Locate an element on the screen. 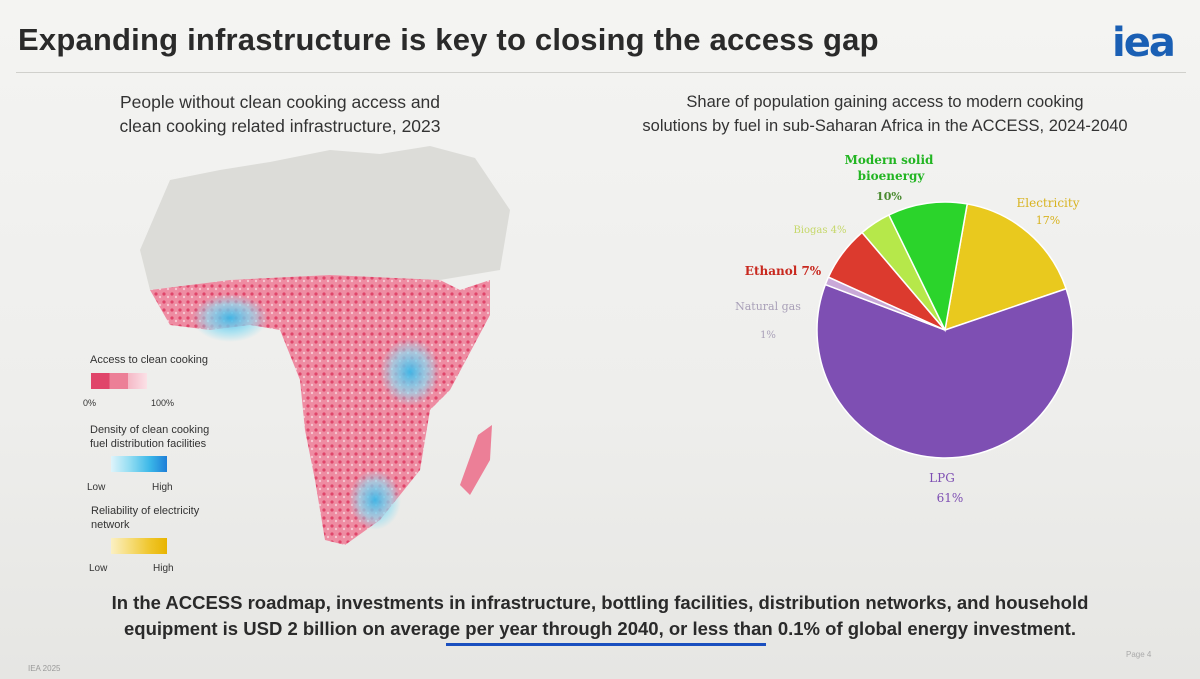 Image resolution: width=1200 pixels, height=679 pixels. legend-access-swatch is located at coordinates (119, 381).